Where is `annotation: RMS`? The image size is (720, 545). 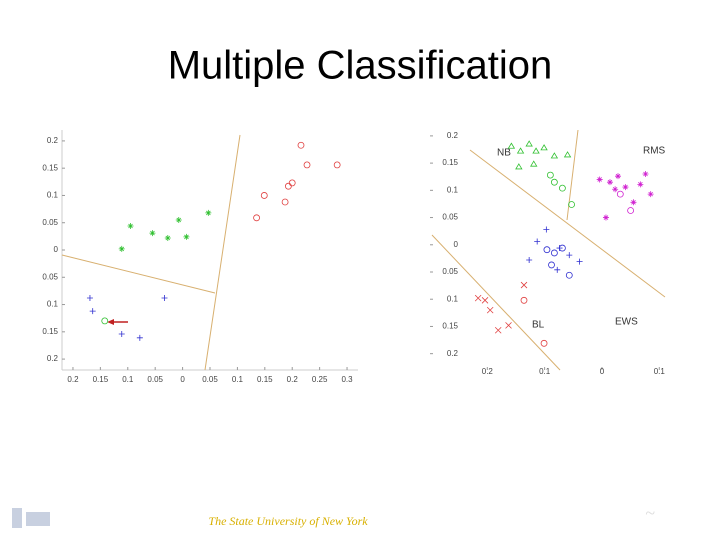 annotation: RMS is located at coordinates (654, 151).